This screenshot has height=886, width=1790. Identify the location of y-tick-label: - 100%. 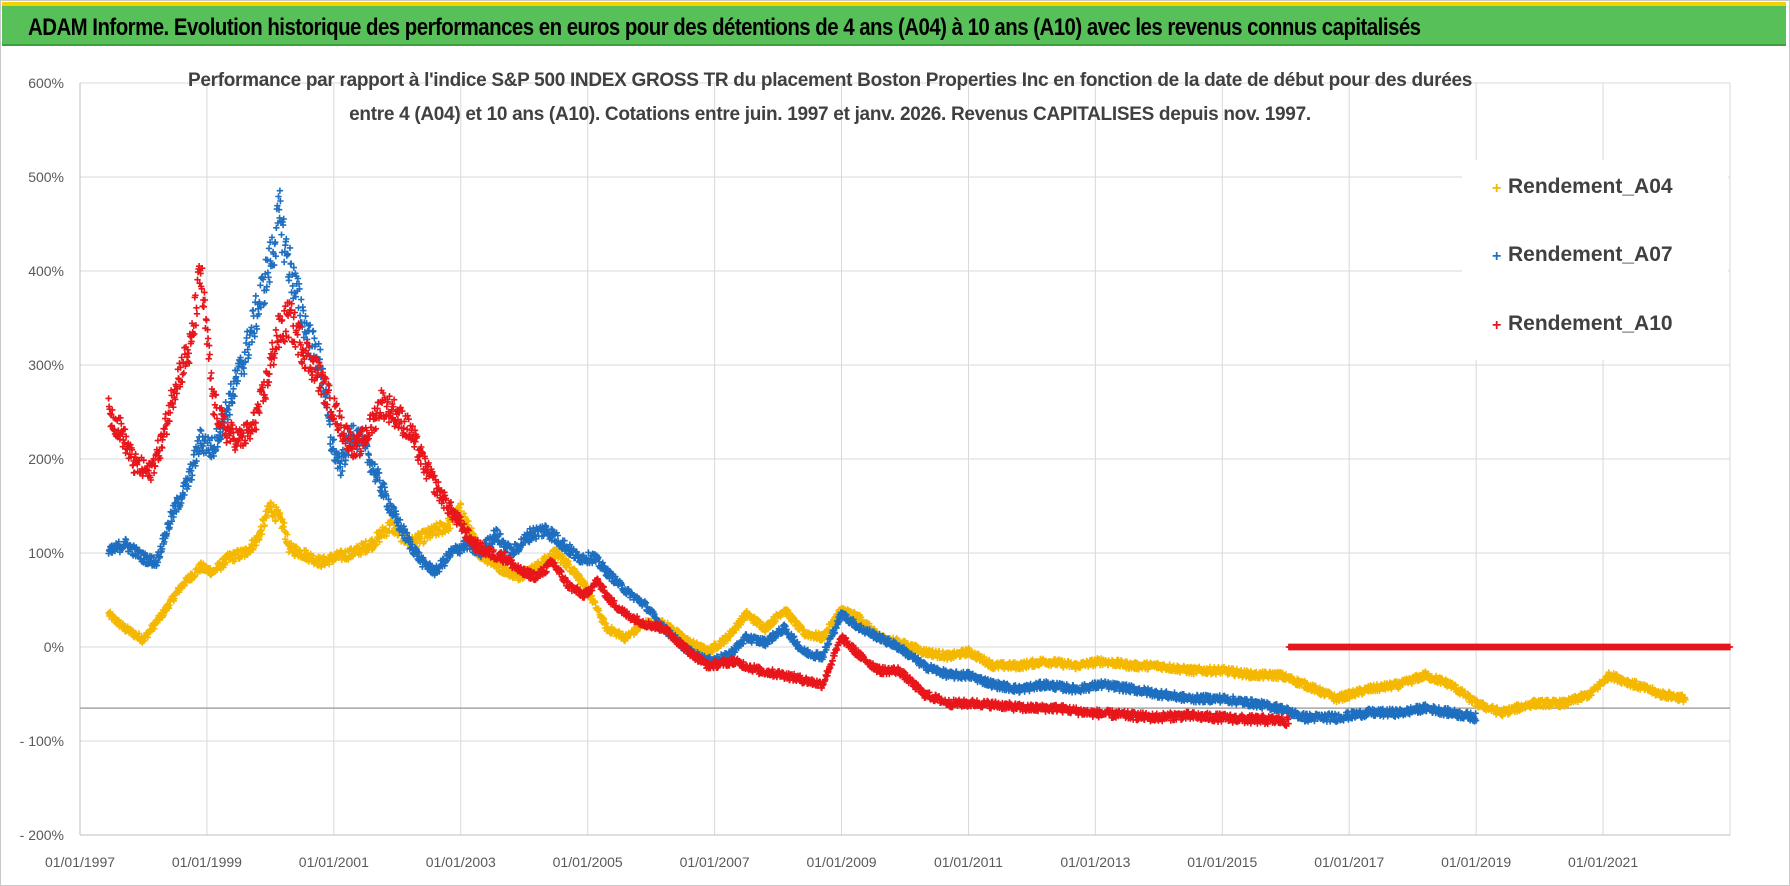
(42, 741).